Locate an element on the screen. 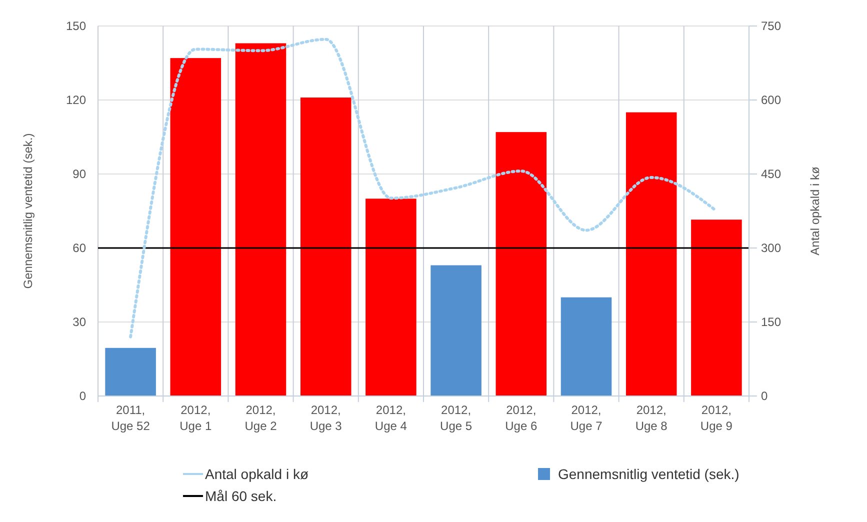 The image size is (867, 522). y2-tick-label: 450 is located at coordinates (771, 174).